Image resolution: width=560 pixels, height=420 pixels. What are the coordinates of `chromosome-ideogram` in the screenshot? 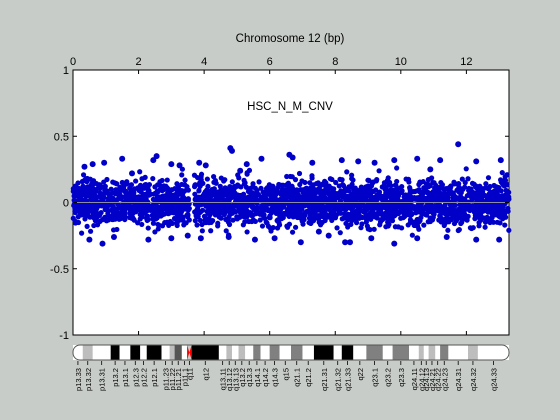 It's located at (291, 352).